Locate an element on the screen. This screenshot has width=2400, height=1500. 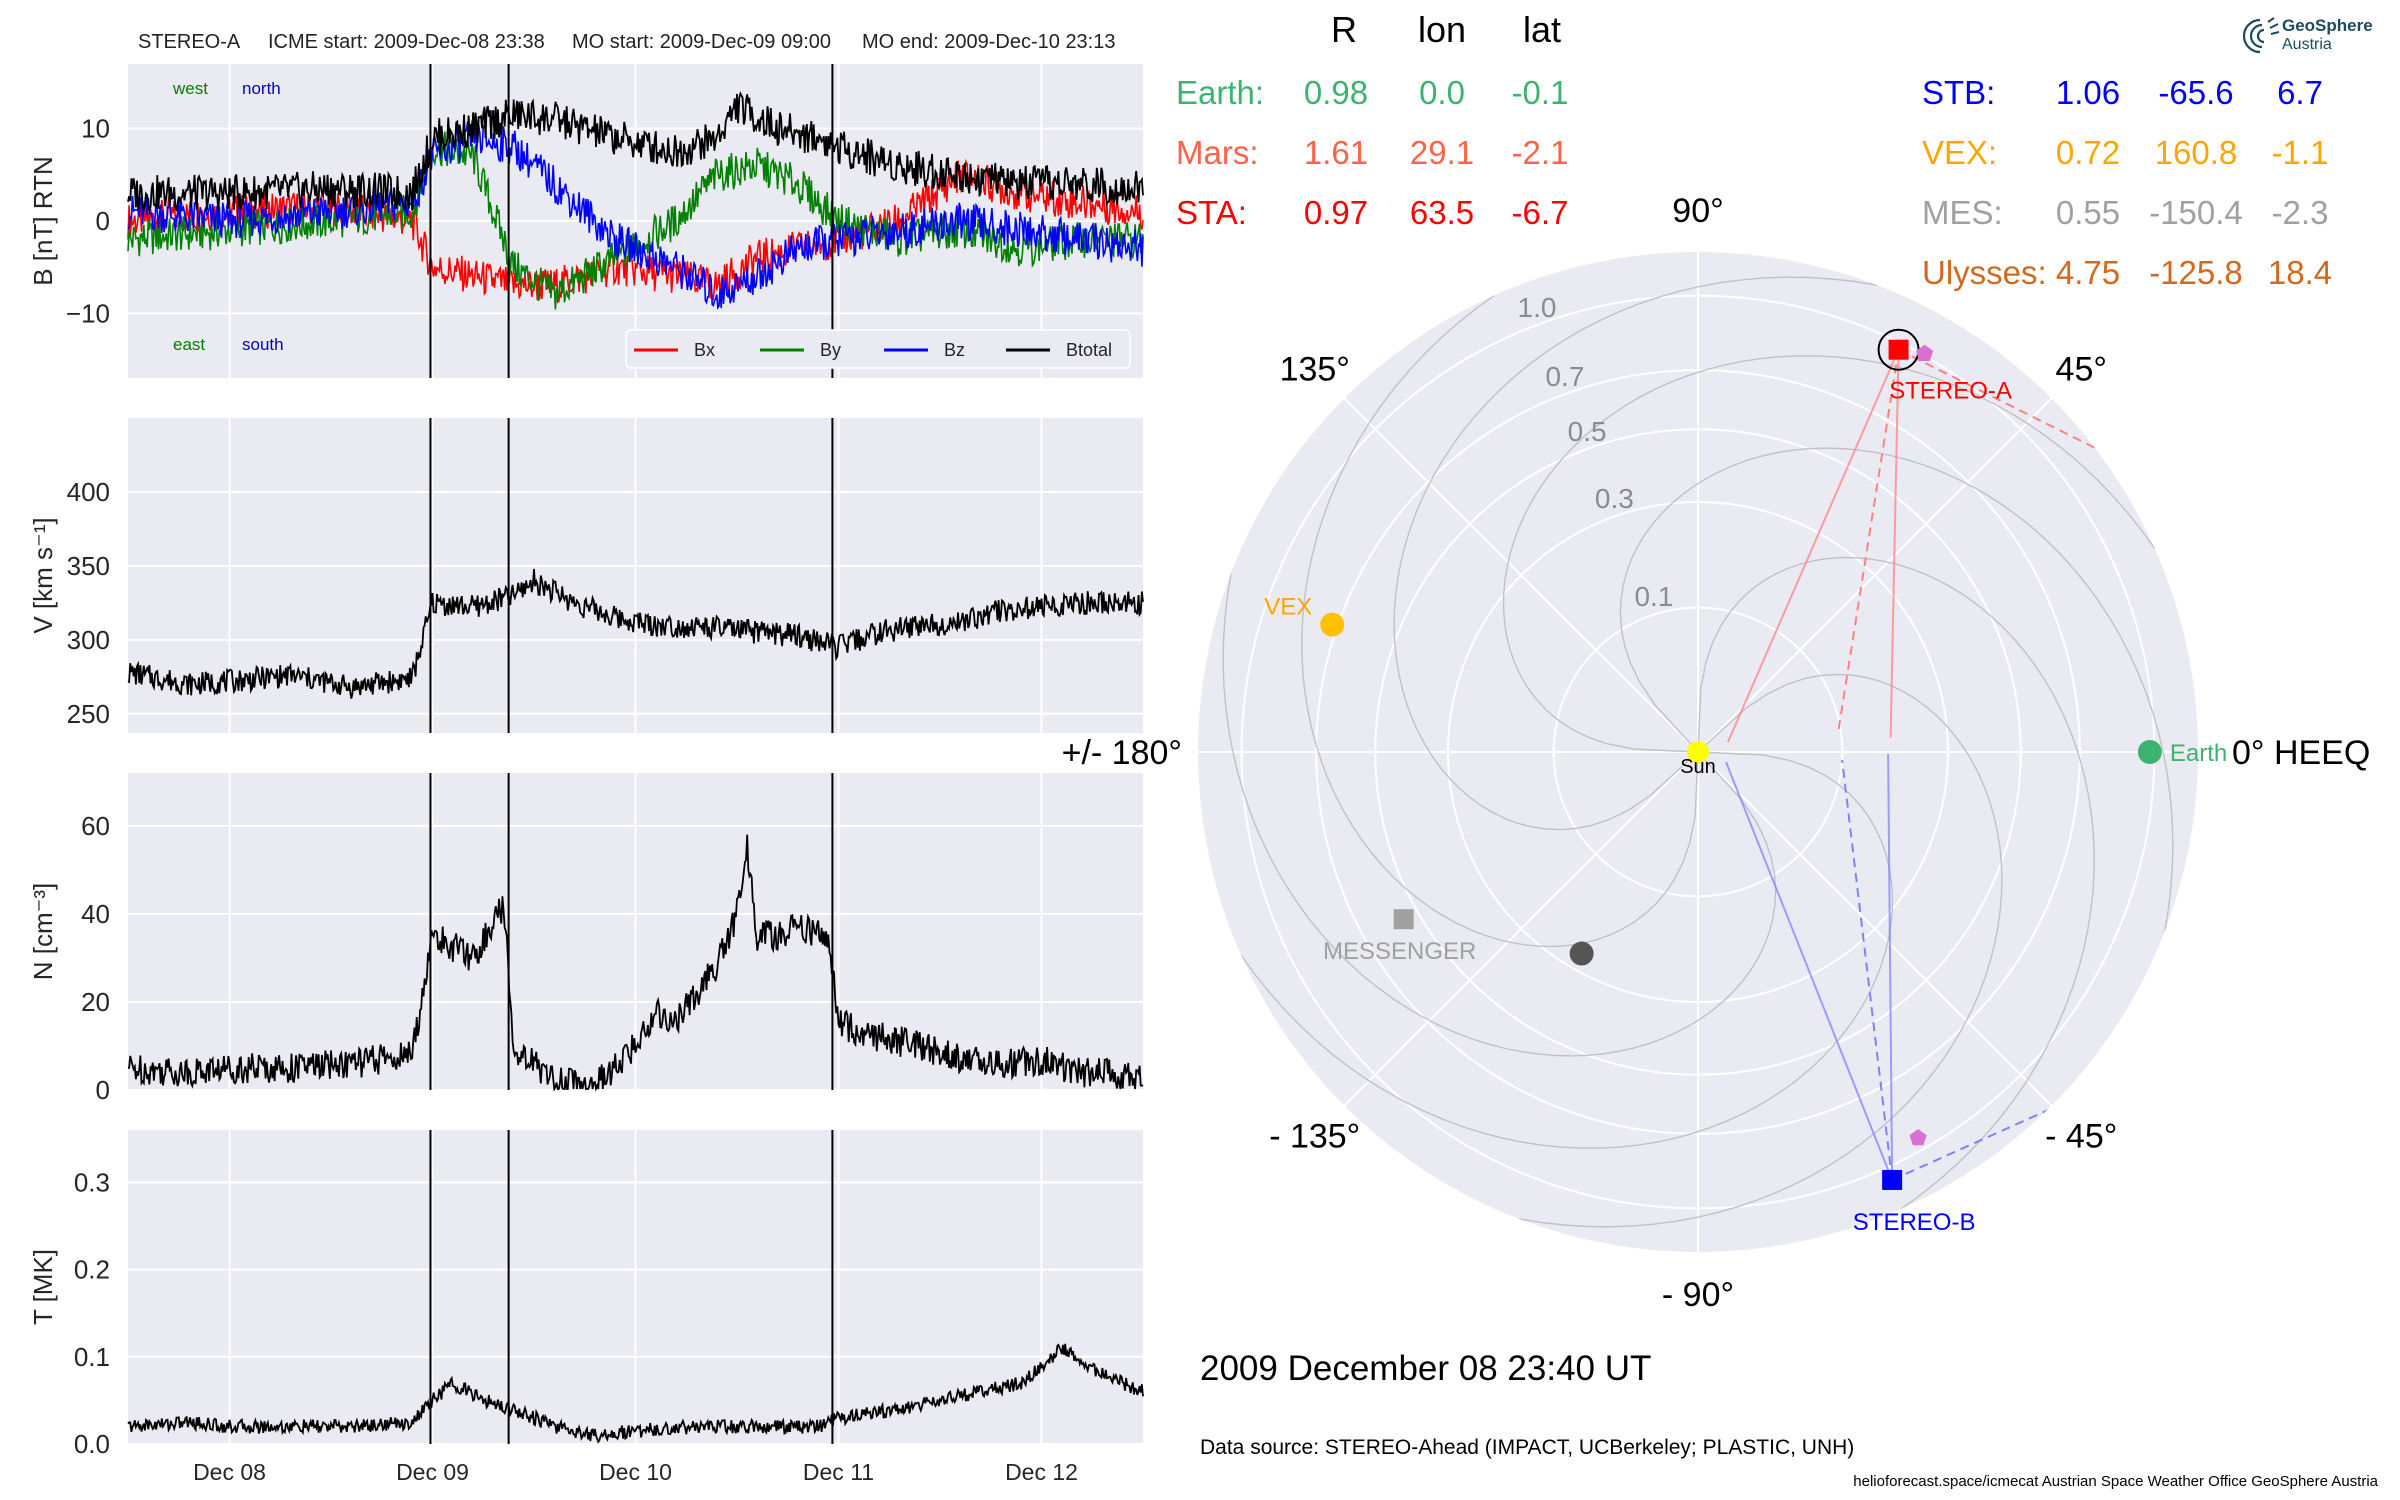
series-n is located at coordinates (635, 963).